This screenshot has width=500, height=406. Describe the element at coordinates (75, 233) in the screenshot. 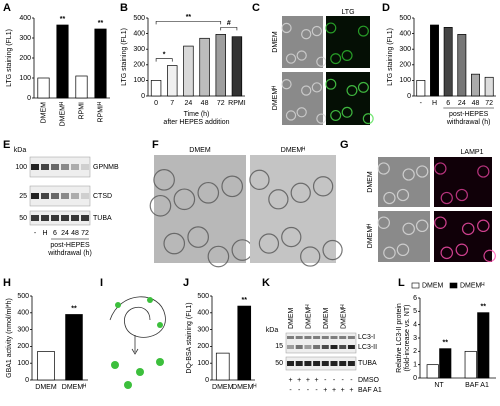

I see `lane-label: 48` at that location.